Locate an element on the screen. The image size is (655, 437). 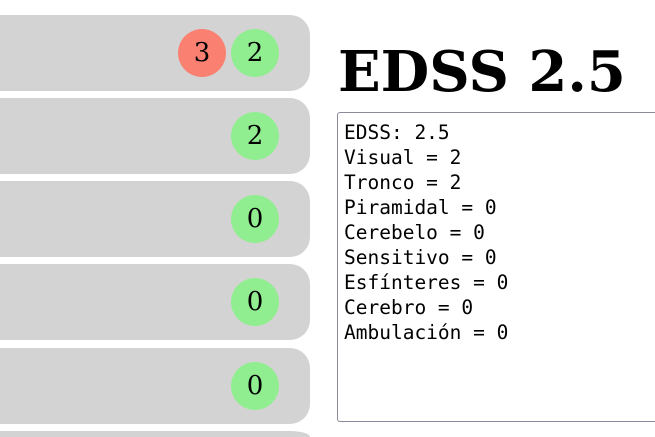
score-badge-alert: 3 is located at coordinates (202, 53).